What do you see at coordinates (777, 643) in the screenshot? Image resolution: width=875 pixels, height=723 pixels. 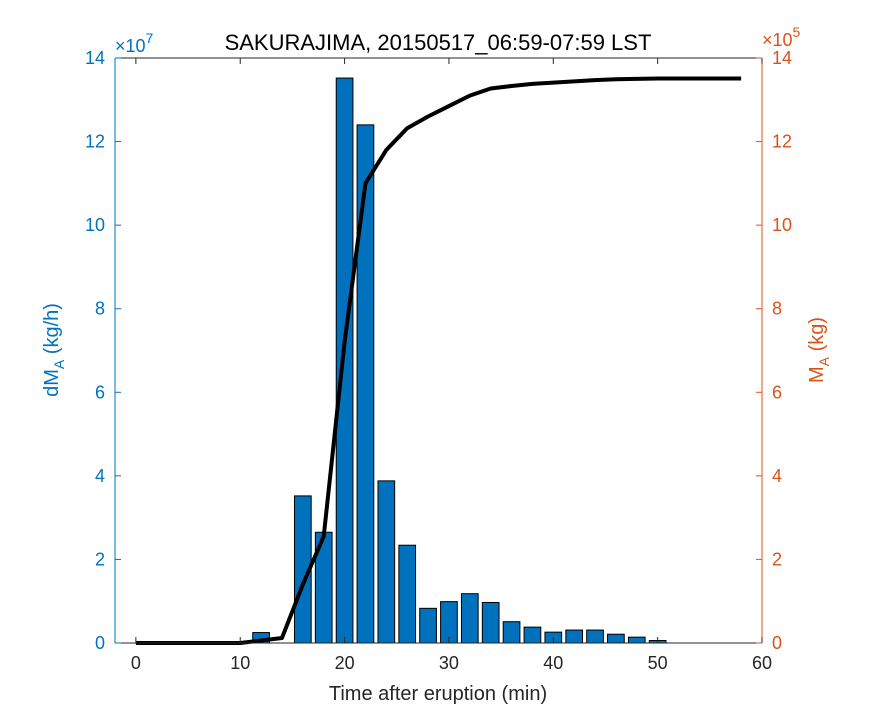 I see `right-y-tick-label: 0` at bounding box center [777, 643].